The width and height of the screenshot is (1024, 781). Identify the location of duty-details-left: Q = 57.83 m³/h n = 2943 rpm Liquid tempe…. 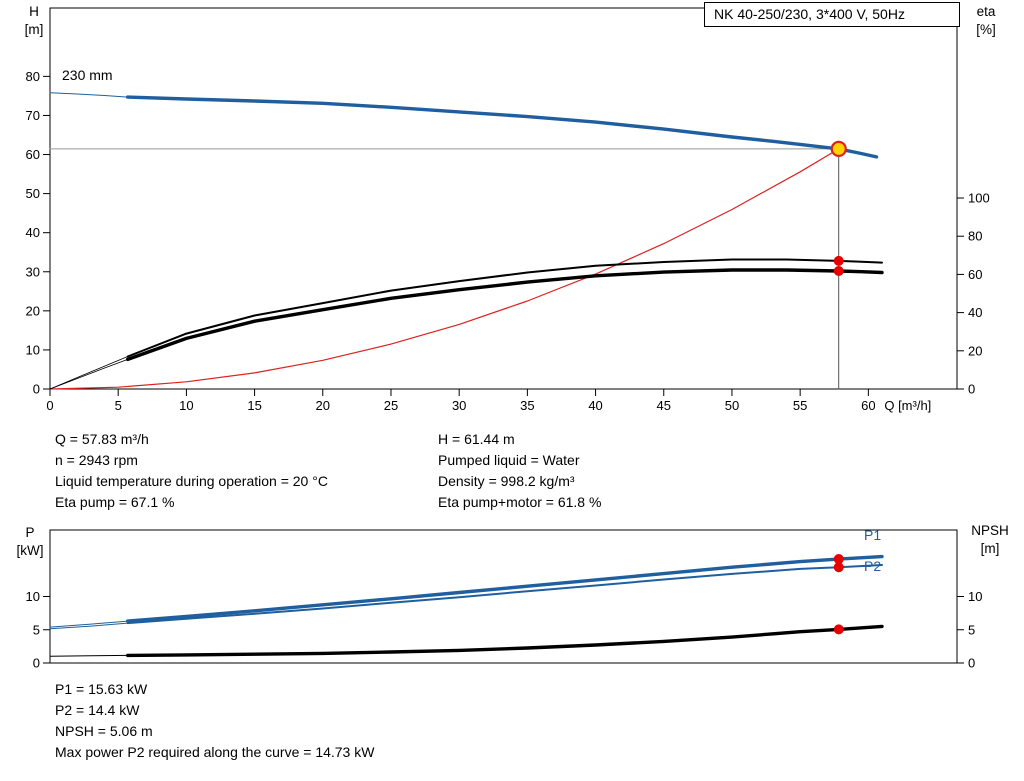
(191, 471).